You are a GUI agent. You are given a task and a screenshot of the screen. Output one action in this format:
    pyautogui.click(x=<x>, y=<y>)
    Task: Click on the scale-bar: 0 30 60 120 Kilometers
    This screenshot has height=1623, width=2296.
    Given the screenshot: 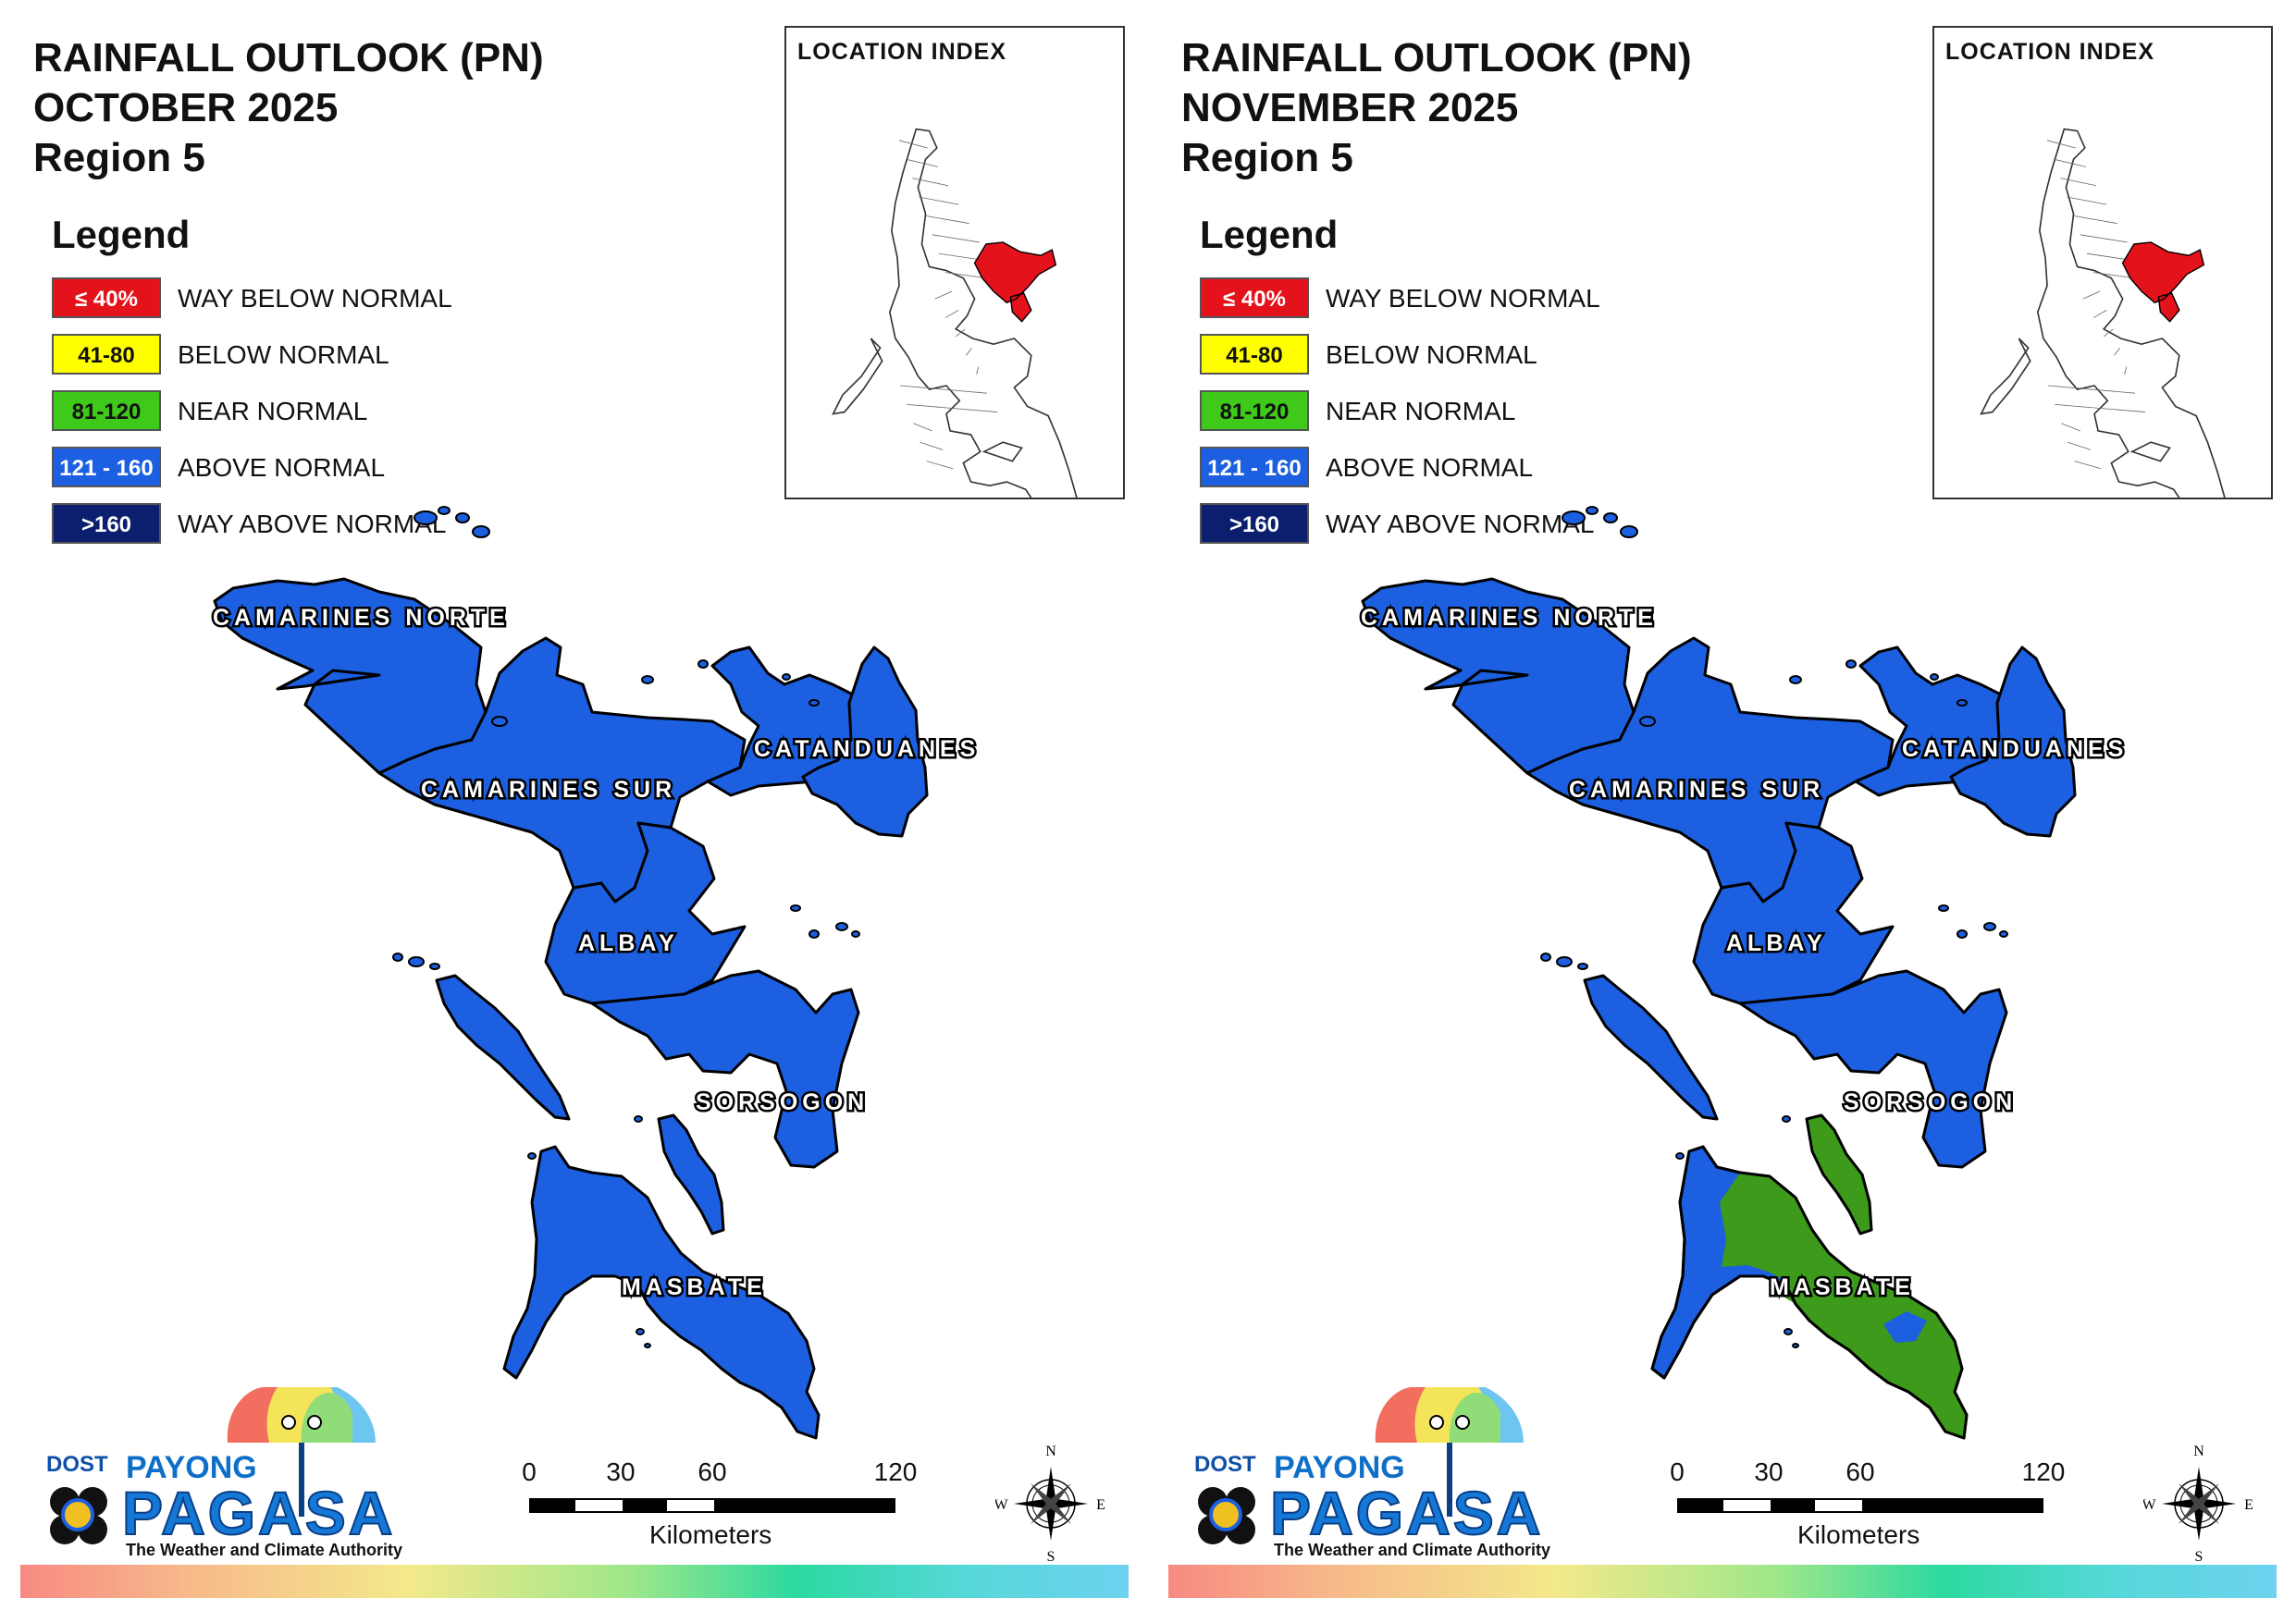 What is the action you would take?
    pyautogui.click(x=1868, y=1508)
    